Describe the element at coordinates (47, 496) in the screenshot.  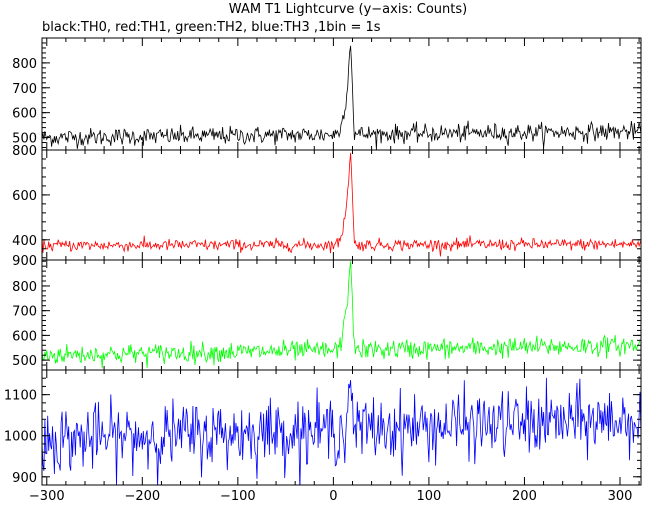
I see `x-tick-label: −300` at that location.